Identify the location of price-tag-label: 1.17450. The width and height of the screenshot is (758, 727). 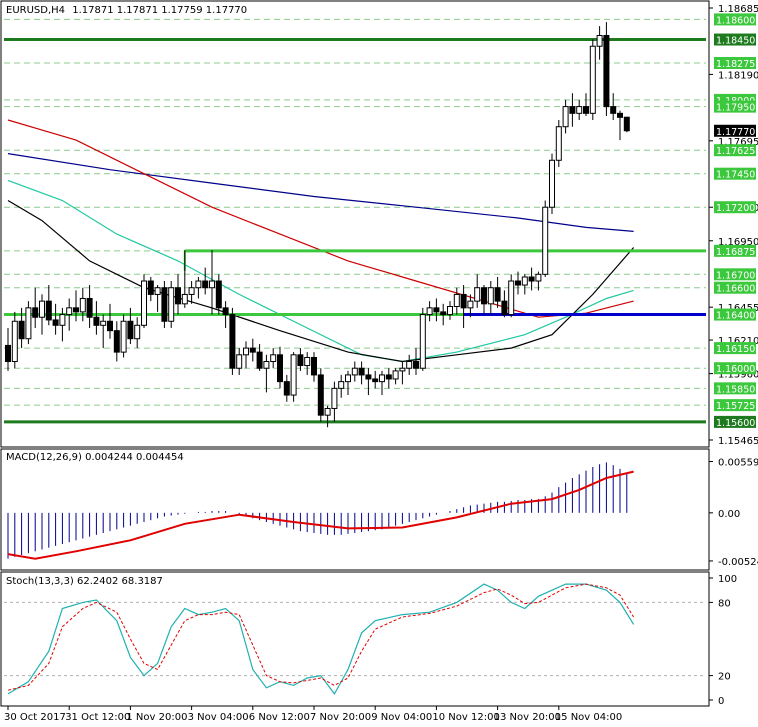
(735, 175).